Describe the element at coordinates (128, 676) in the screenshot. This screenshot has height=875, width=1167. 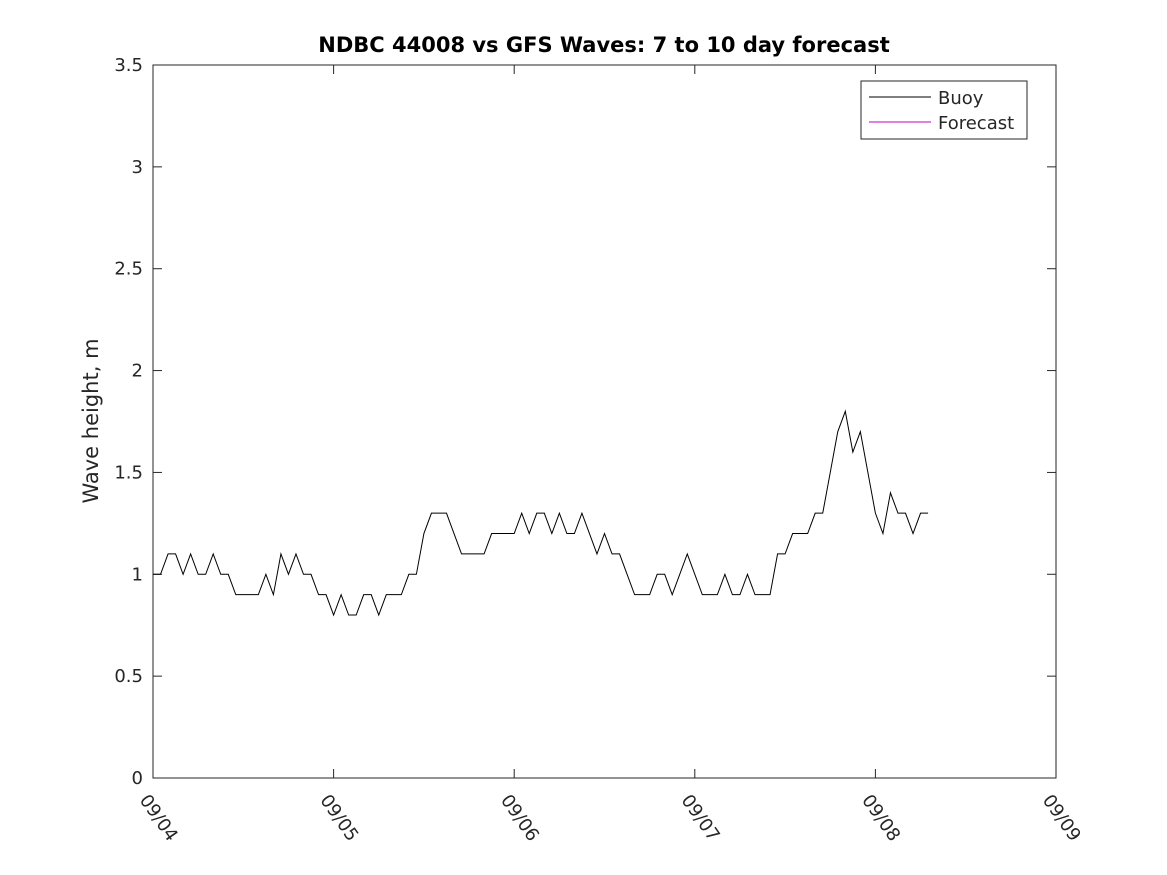
I see `y-tick-label: 0.5` at that location.